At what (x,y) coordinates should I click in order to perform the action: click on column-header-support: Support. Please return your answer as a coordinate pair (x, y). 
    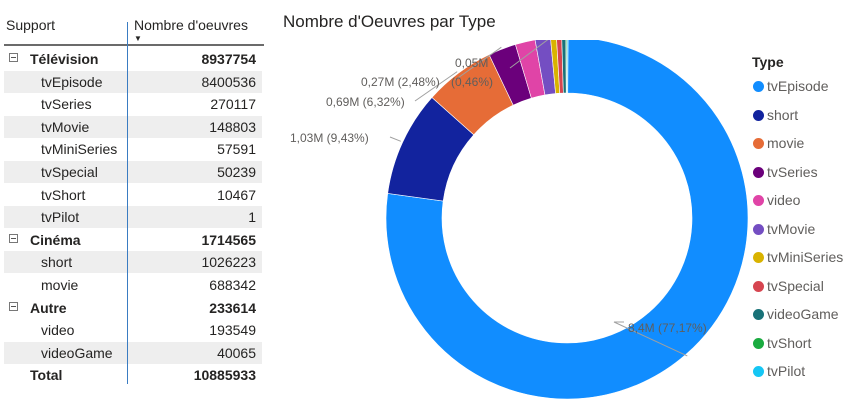
    Looking at the image, I should click on (31, 25).